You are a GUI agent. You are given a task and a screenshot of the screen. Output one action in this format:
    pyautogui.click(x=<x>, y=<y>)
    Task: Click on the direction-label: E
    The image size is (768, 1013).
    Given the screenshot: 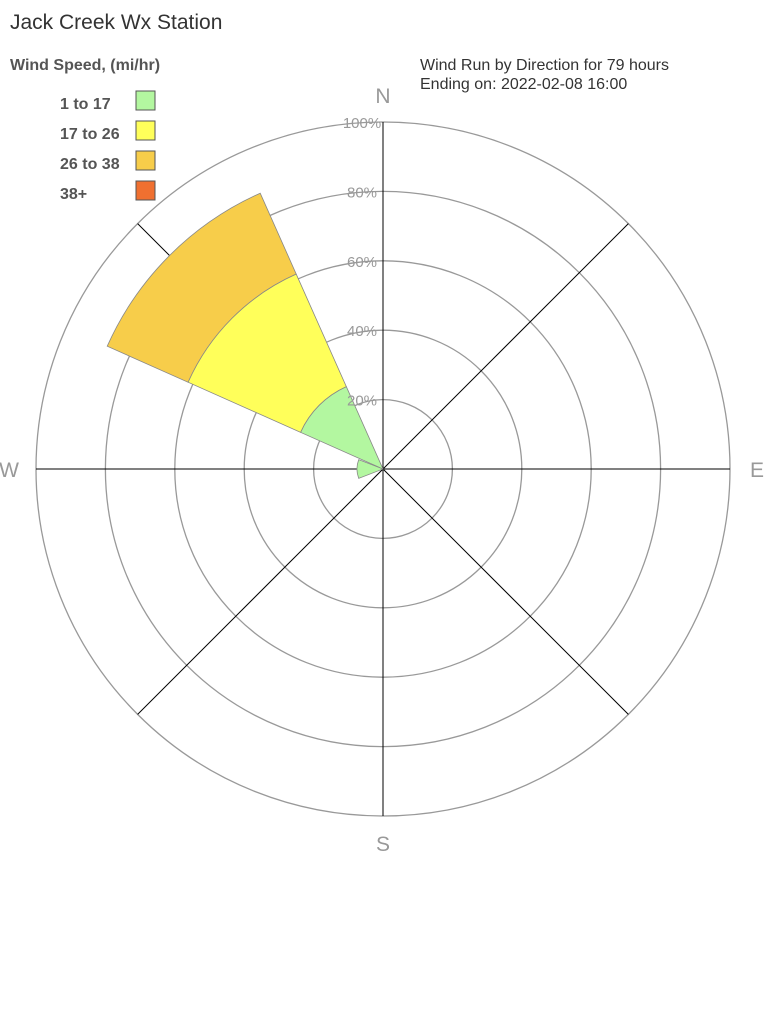 What is the action you would take?
    pyautogui.click(x=757, y=470)
    